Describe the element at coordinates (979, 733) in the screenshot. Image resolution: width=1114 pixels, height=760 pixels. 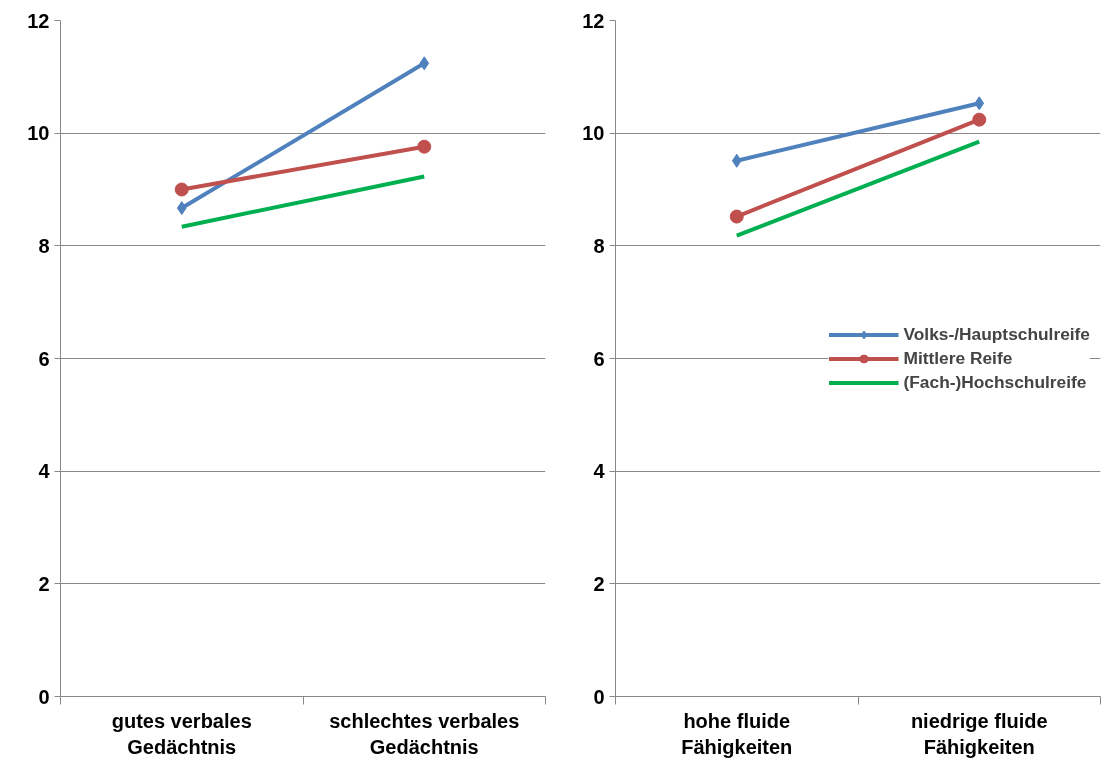
I see `x-tick-label: niedrige fluide Fähigkeiten` at that location.